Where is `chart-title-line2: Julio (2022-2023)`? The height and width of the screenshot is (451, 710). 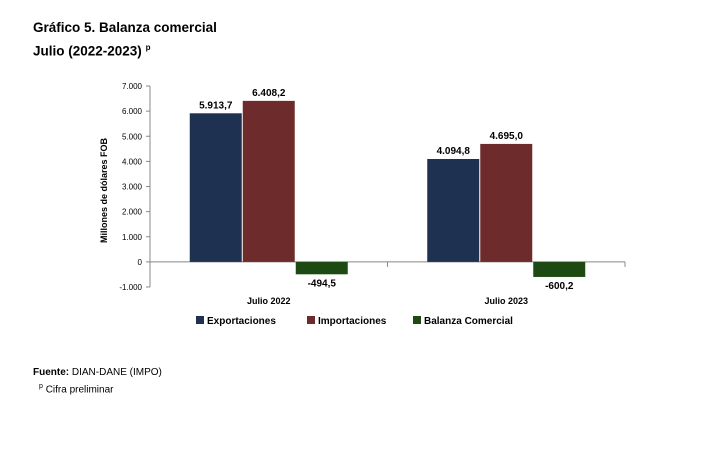
chart-title-line2: Julio (2022-2023) is located at coordinates (87, 51).